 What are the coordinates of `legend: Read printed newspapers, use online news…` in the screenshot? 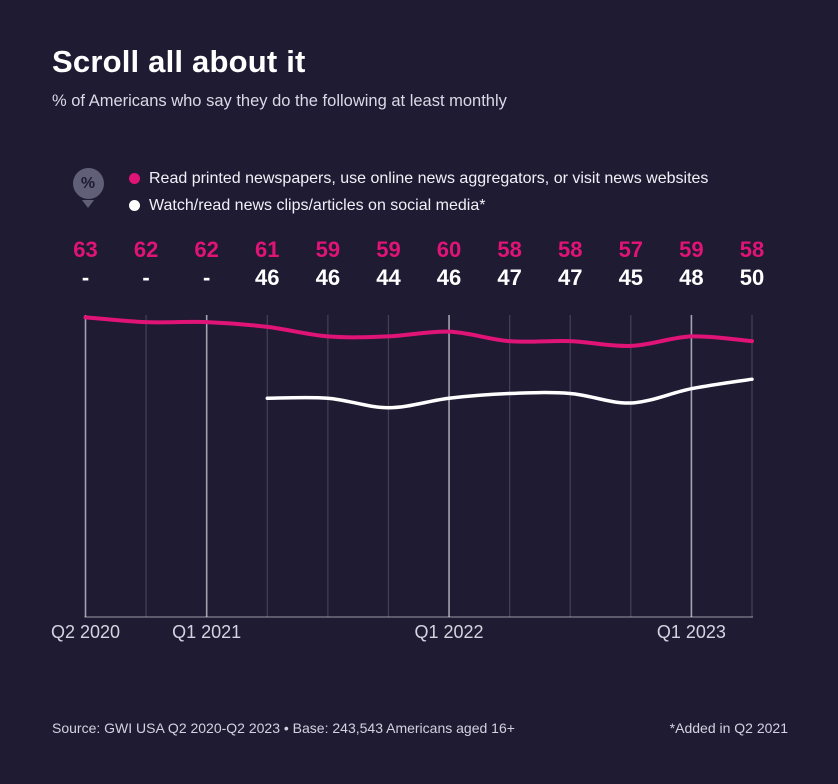 It's located at (418, 192).